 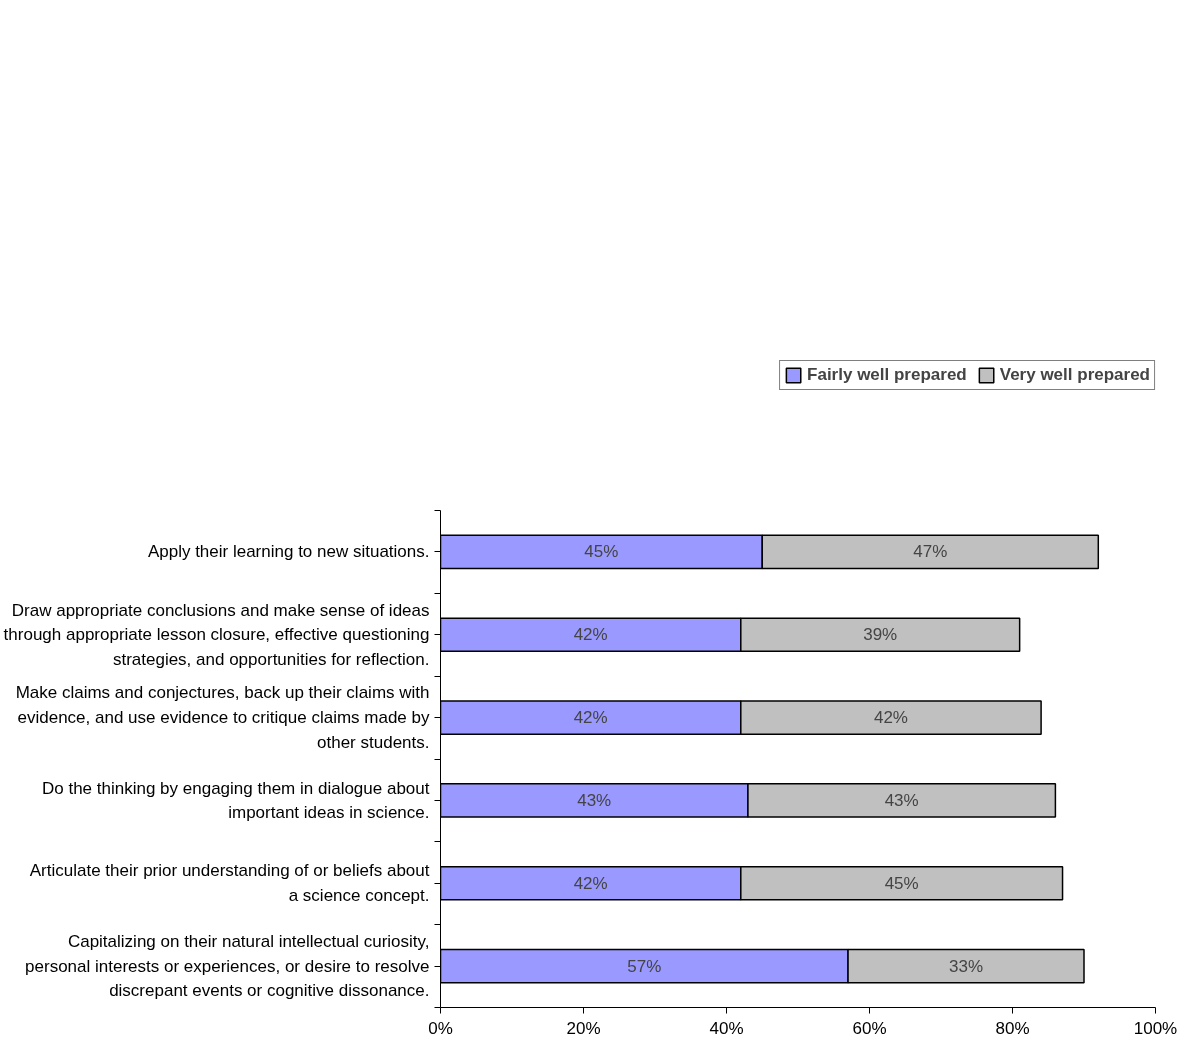 I want to click on y-tick-label: Make claims and conjectures, back up their claims with evidence, and use evidence to critique claims made by other students., so click(x=222, y=717).